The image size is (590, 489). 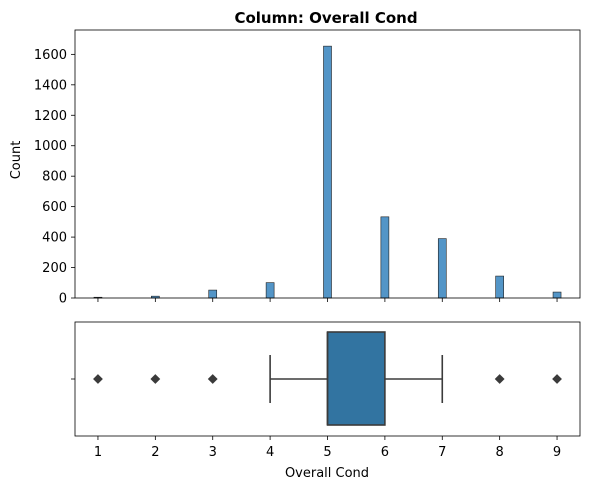 I want to click on y-tick-label: 1600, so click(x=50, y=55).